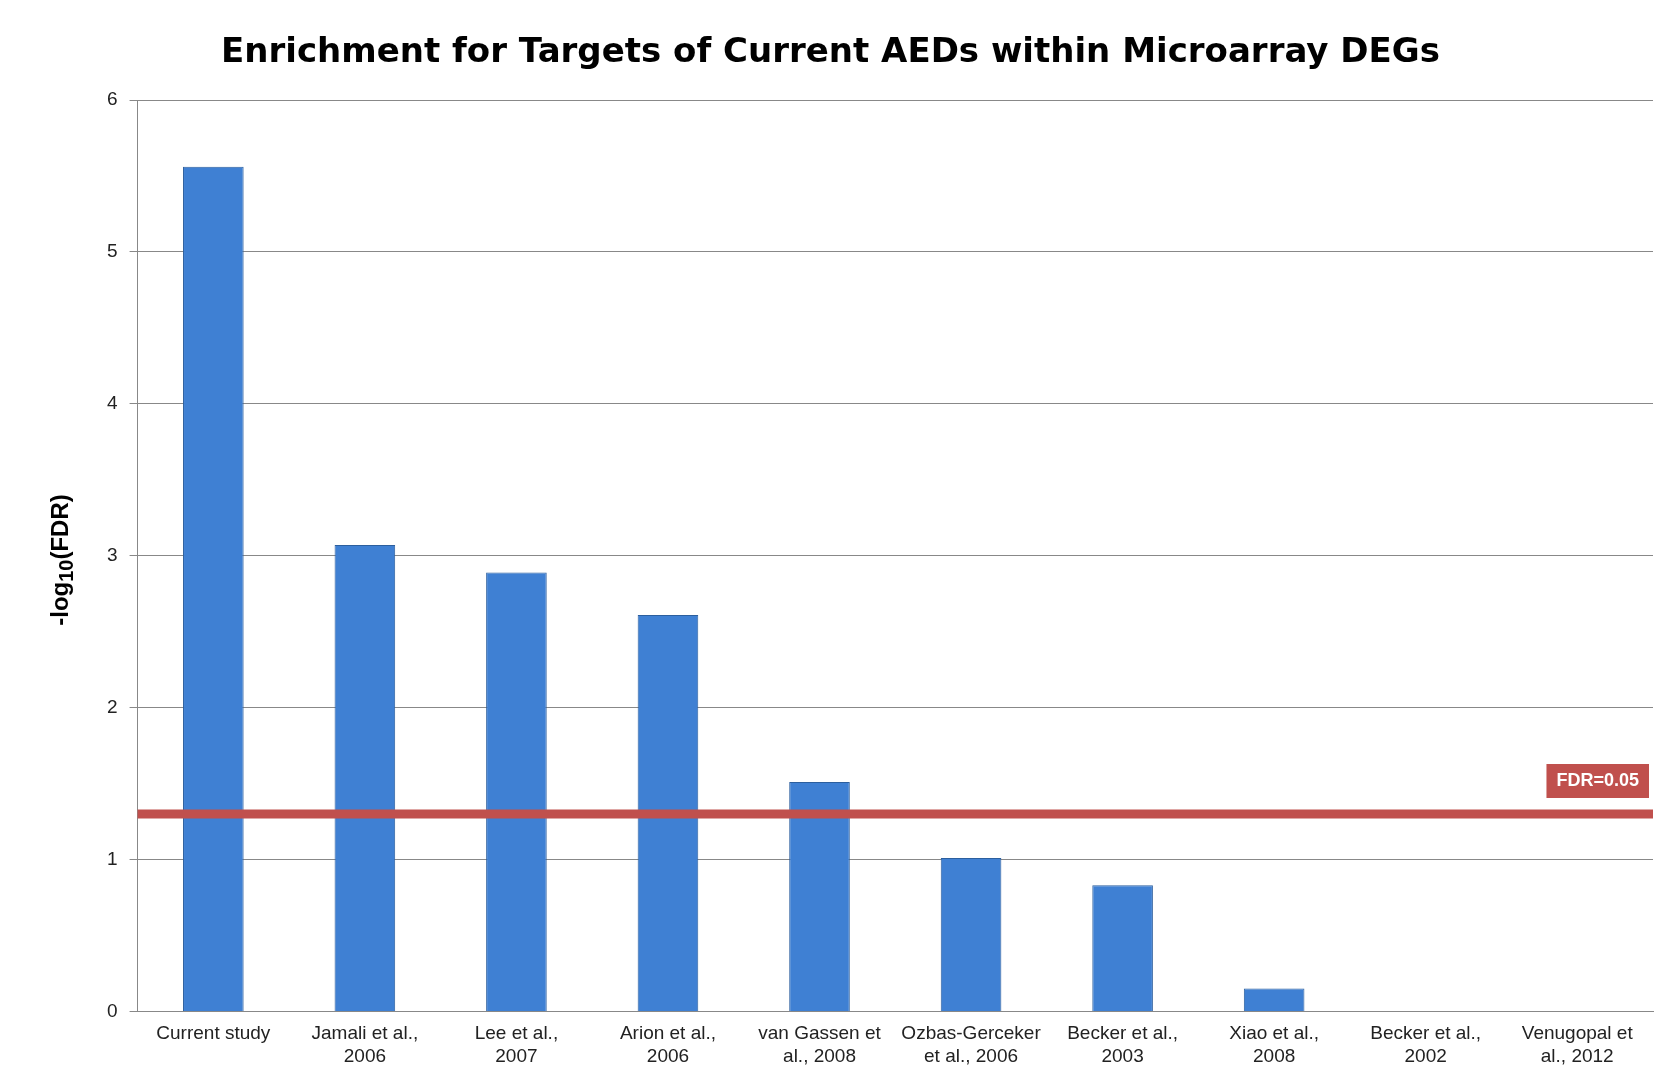  I want to click on x-tick-label: Lee et al., 2007, so click(516, 1044).